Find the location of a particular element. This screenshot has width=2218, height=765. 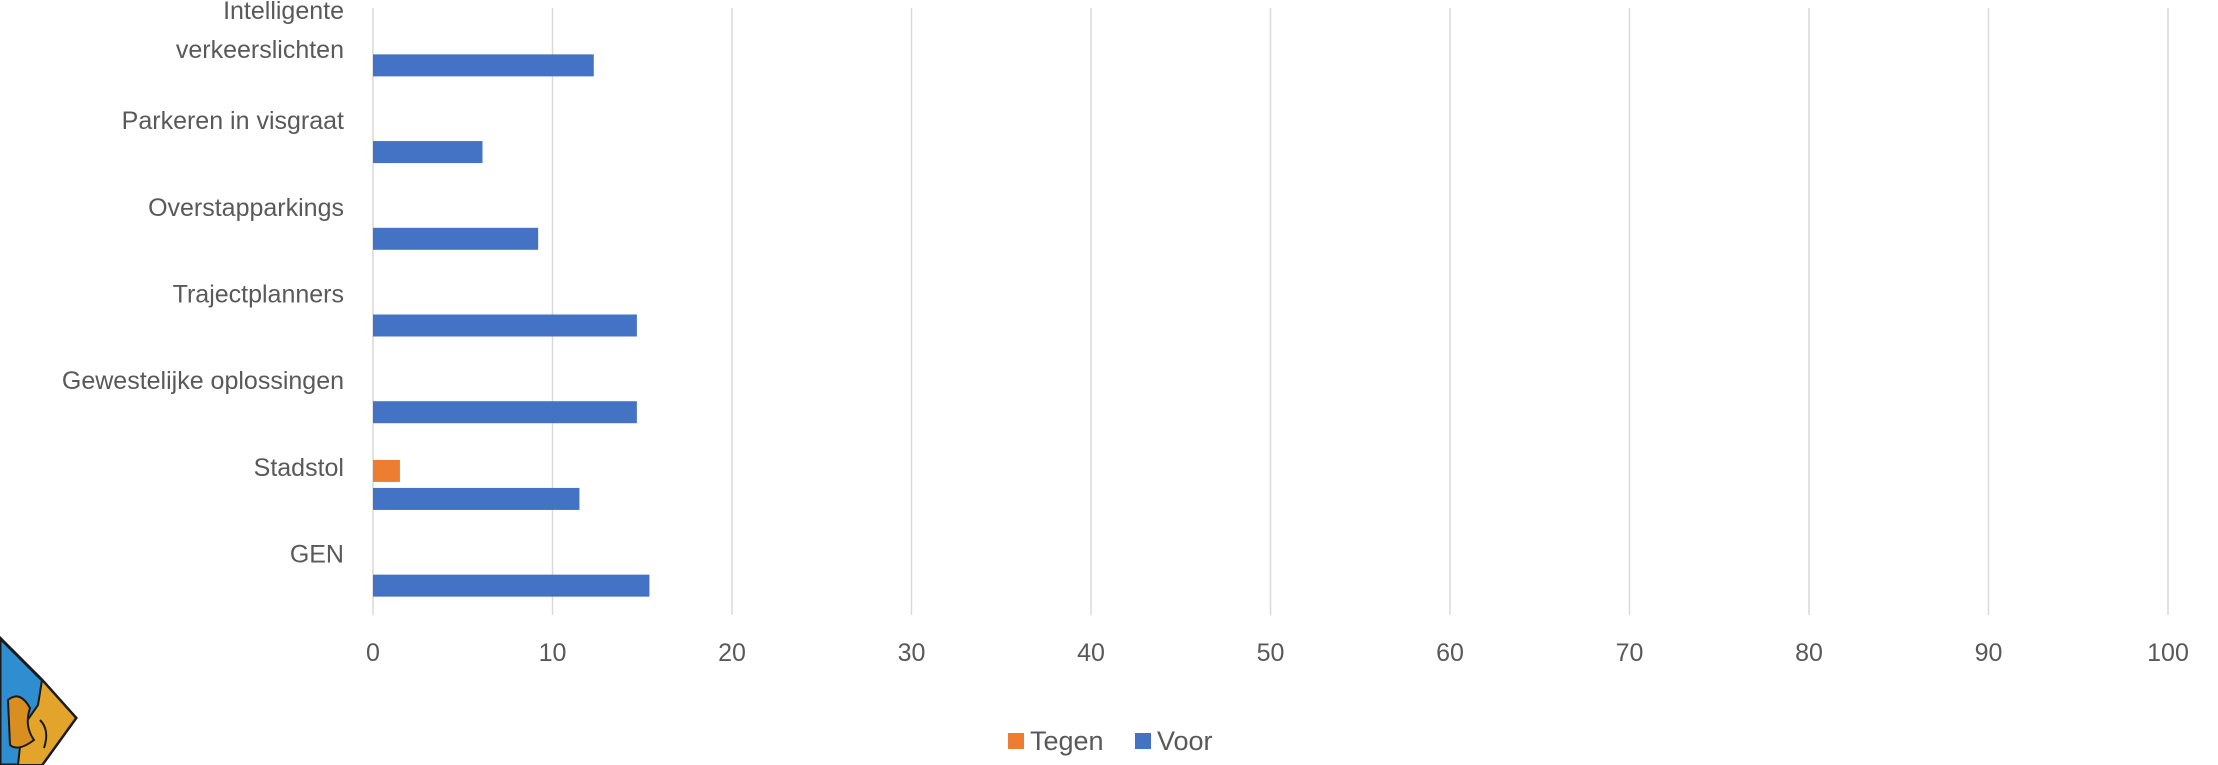

legend-swatch-voor is located at coordinates (1143, 741).